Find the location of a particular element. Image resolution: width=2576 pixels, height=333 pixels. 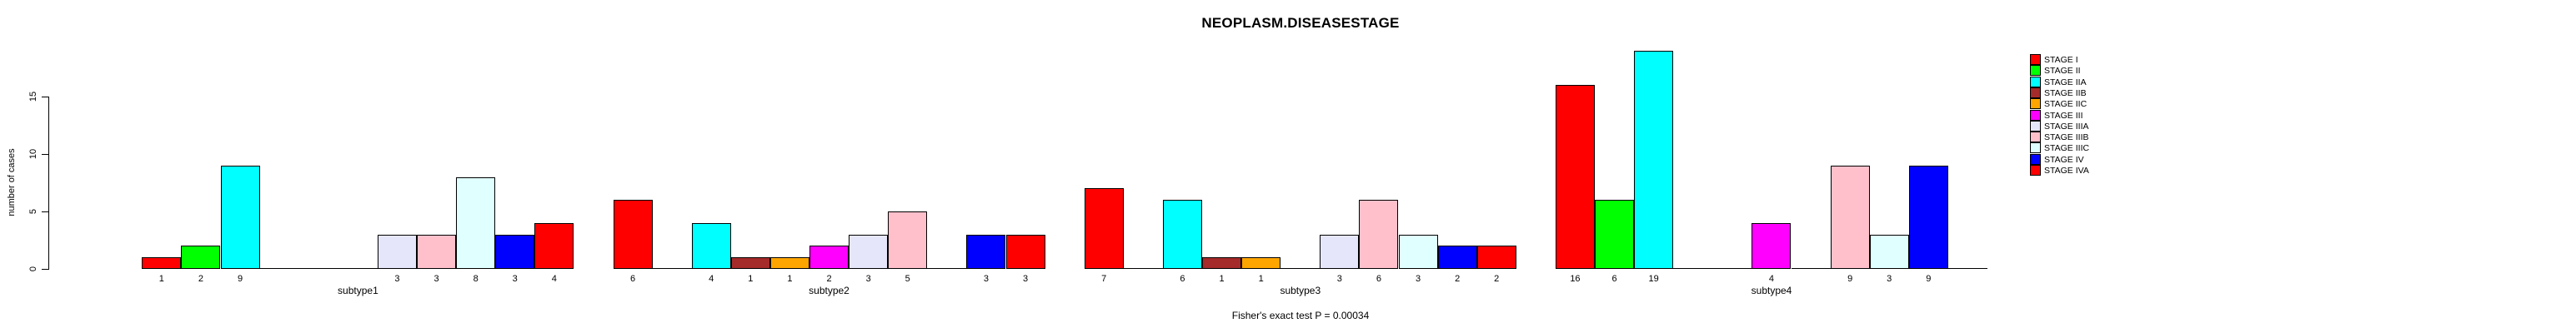

statistical-test-caption: Fisher's exact test P = 0.00034 is located at coordinates (1300, 315).